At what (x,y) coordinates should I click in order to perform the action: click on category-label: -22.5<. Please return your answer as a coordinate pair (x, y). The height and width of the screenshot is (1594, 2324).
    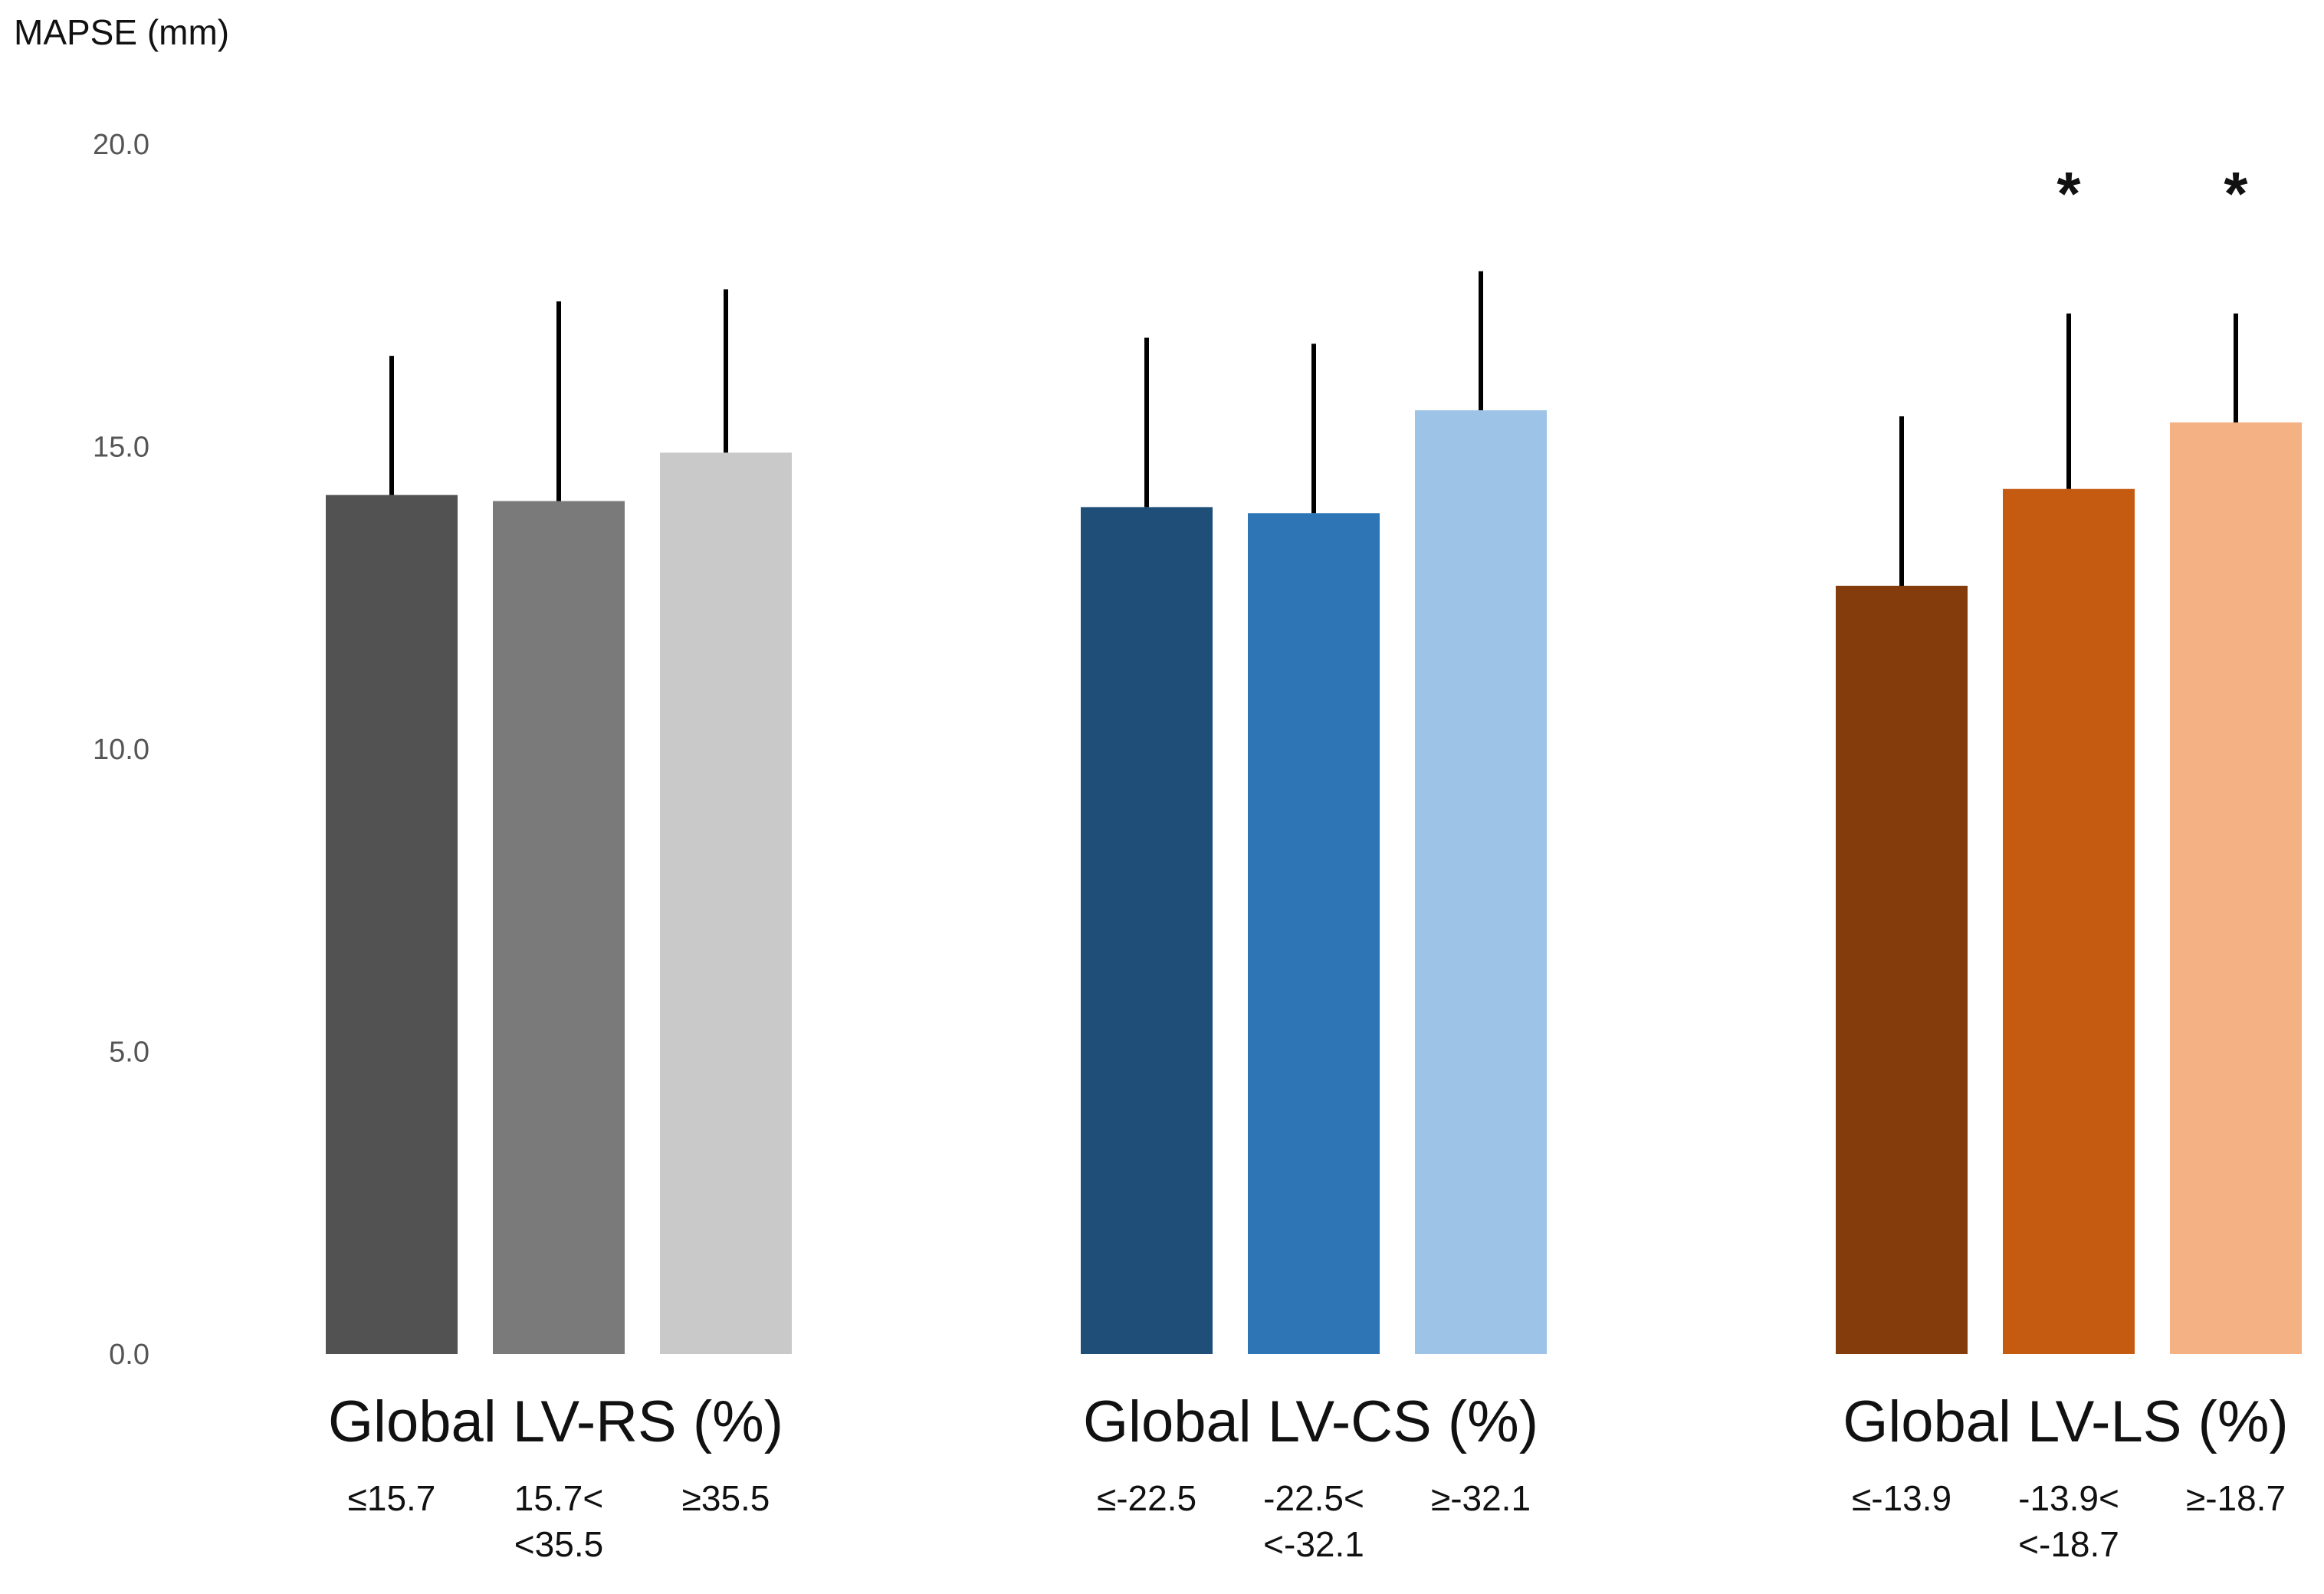
    Looking at the image, I should click on (1313, 1498).